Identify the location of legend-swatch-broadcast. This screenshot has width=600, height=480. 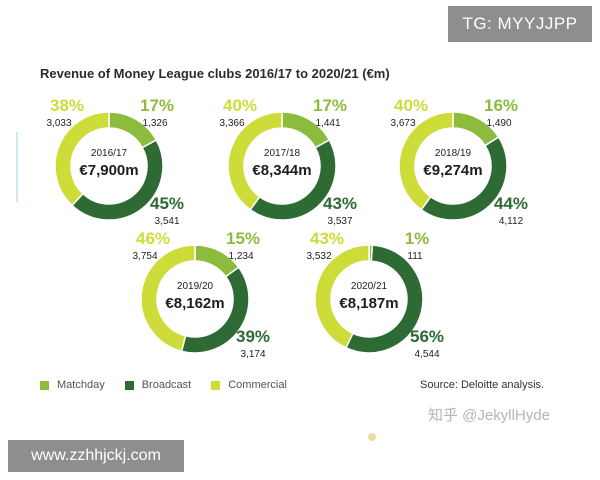
(129, 385).